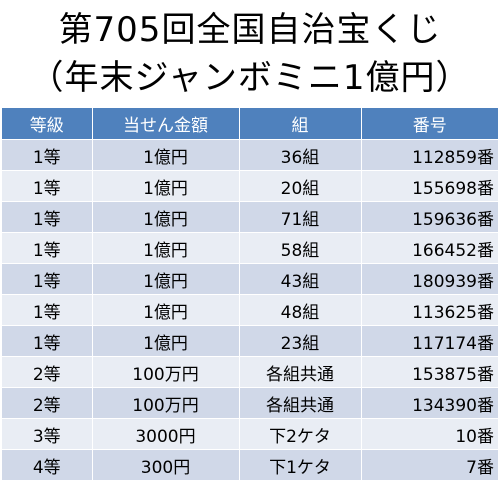 The height and width of the screenshot is (480, 500). Describe the element at coordinates (429, 279) in the screenshot. I see `cell-number: 180939番` at that location.